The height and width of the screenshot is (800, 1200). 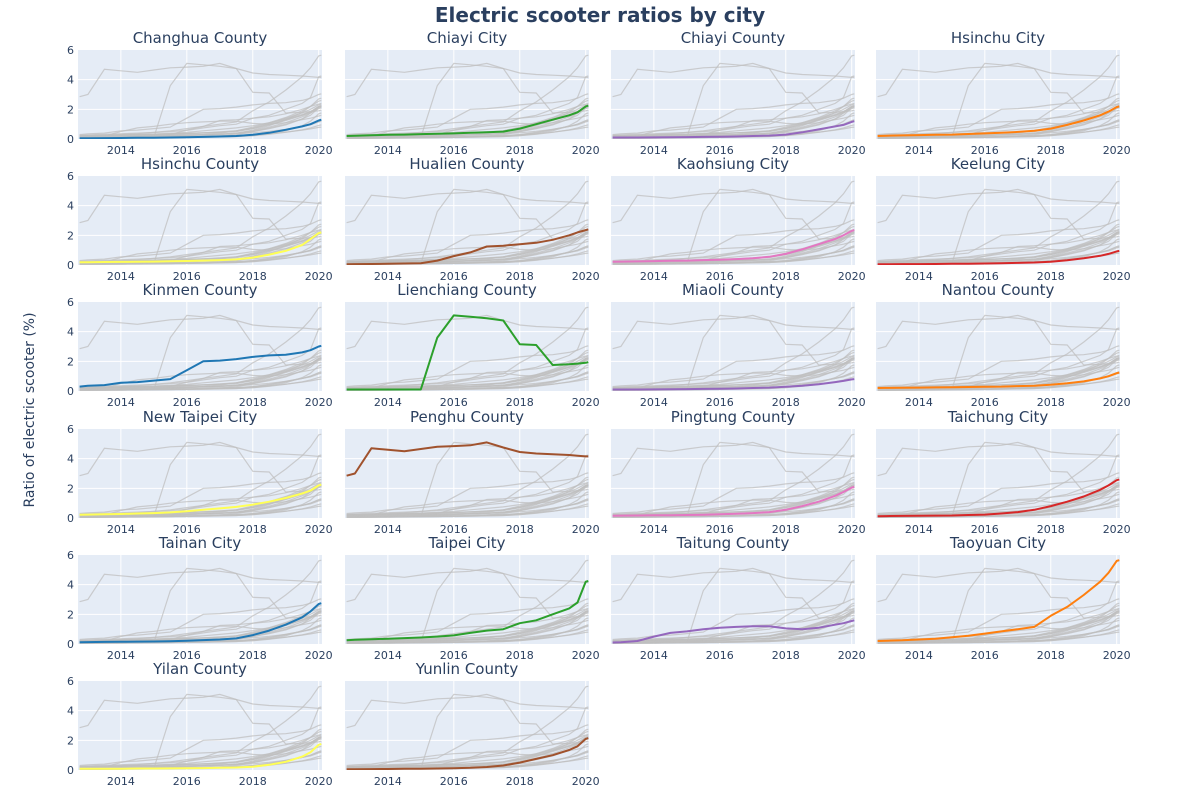 I want to click on panel-title-chiayi-county: Chiayi County, so click(x=733, y=38).